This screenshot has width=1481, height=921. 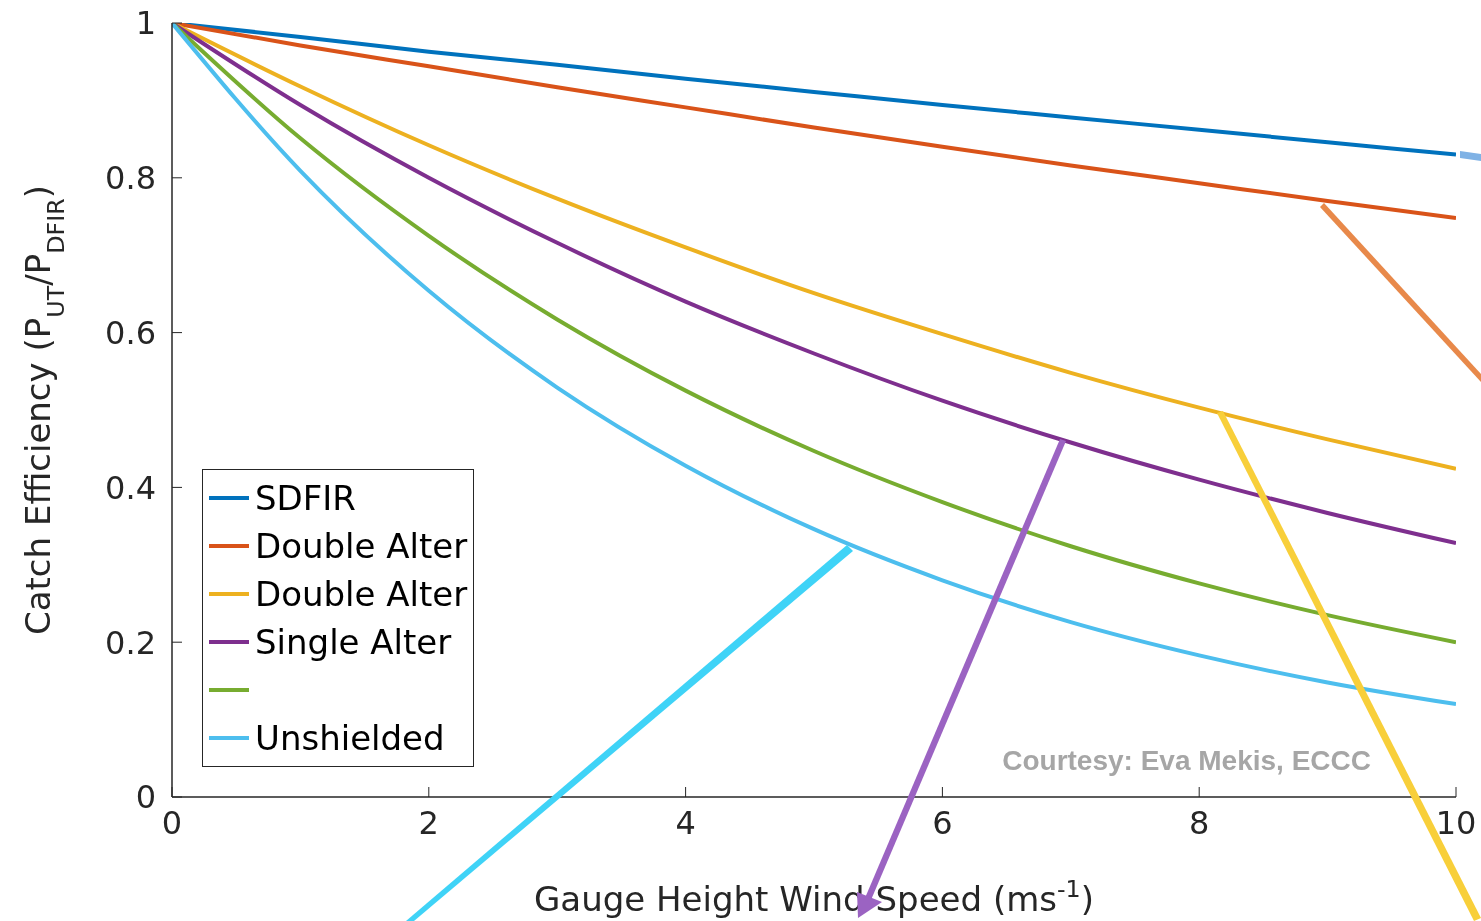 What do you see at coordinates (130, 332) in the screenshot?
I see `y-tick-label: 0.6` at bounding box center [130, 332].